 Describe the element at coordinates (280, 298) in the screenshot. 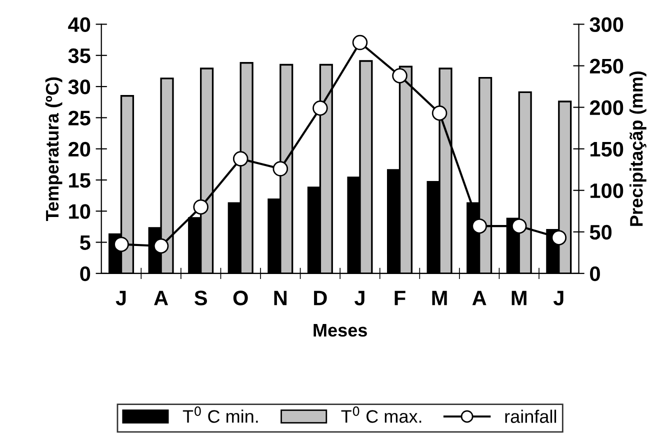

I see `x-tick-label: N` at that location.